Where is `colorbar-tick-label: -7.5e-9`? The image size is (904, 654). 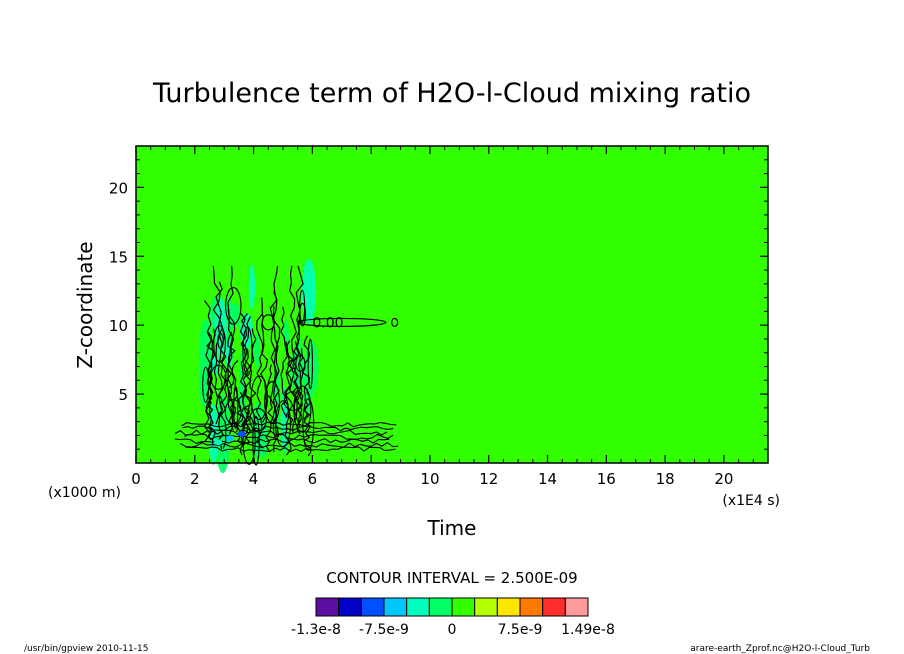
colorbar-tick-label: -7.5e-9 is located at coordinates (384, 630).